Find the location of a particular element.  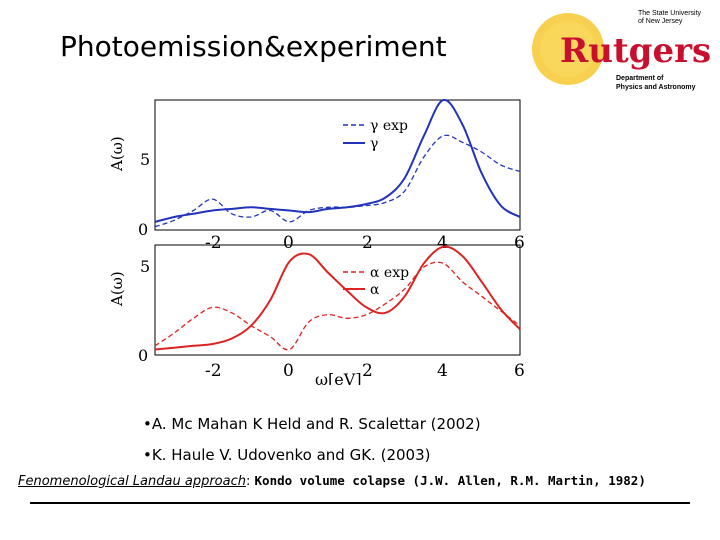

bottom-series-experiment is located at coordinates (337, 306).